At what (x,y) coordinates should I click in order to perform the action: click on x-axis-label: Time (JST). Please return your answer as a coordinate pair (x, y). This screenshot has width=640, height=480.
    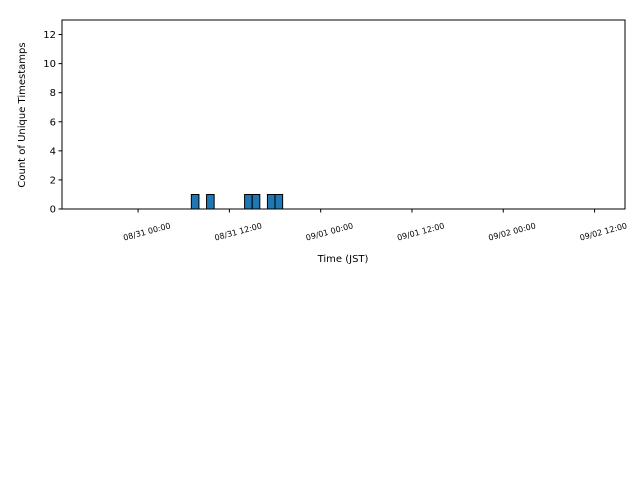
    Looking at the image, I should click on (343, 259).